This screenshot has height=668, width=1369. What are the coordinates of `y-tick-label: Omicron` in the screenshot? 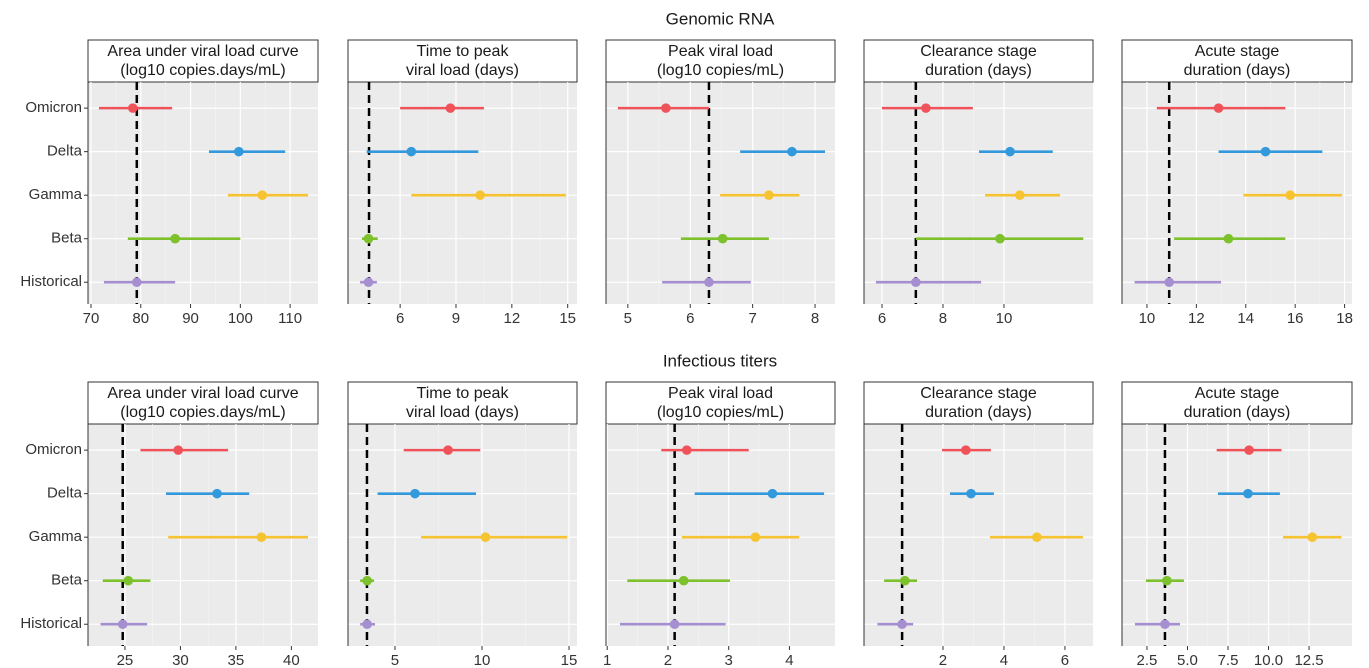 It's located at (53, 107).